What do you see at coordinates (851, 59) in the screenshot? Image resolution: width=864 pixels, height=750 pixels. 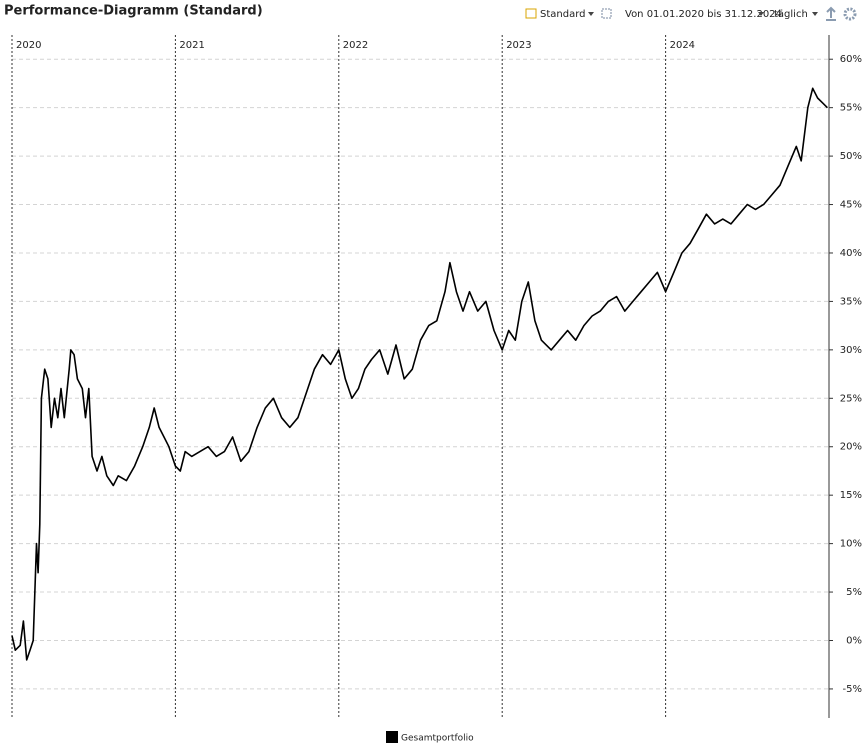 I see `y-tick-label: 60%` at bounding box center [851, 59].